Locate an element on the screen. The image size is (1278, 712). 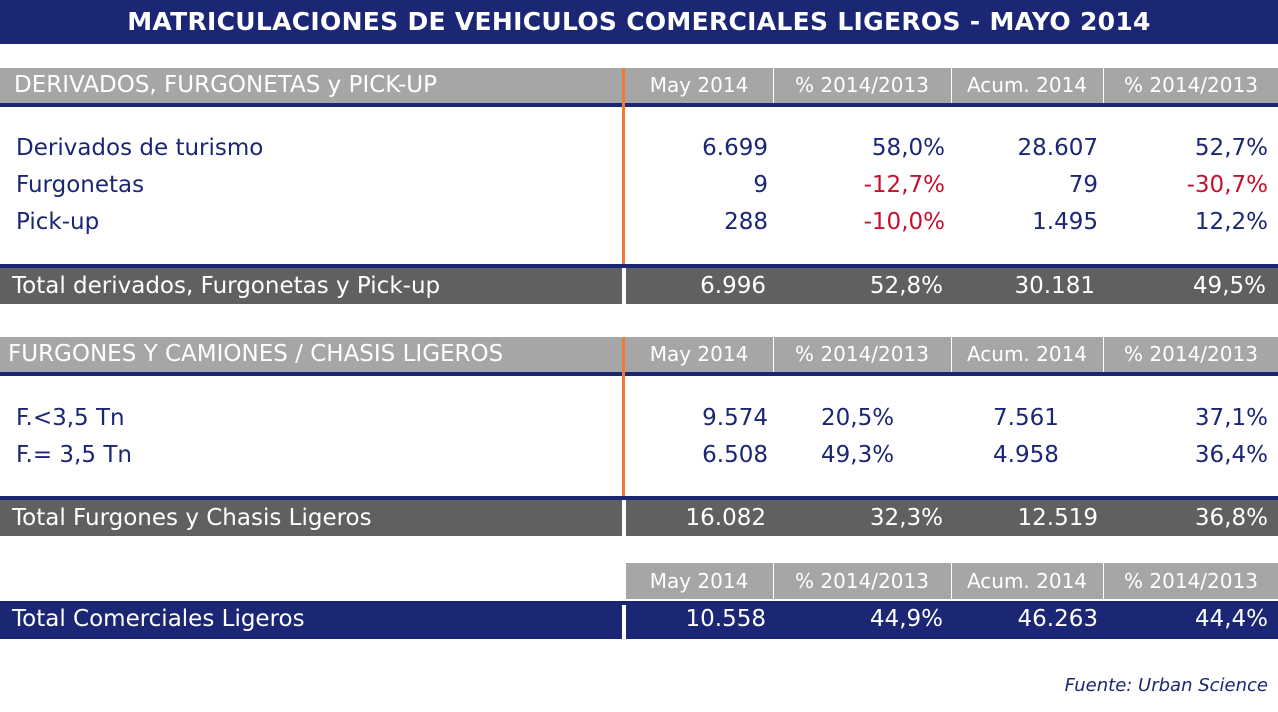
cell-pct-acum: -30,7% is located at coordinates (1227, 185).